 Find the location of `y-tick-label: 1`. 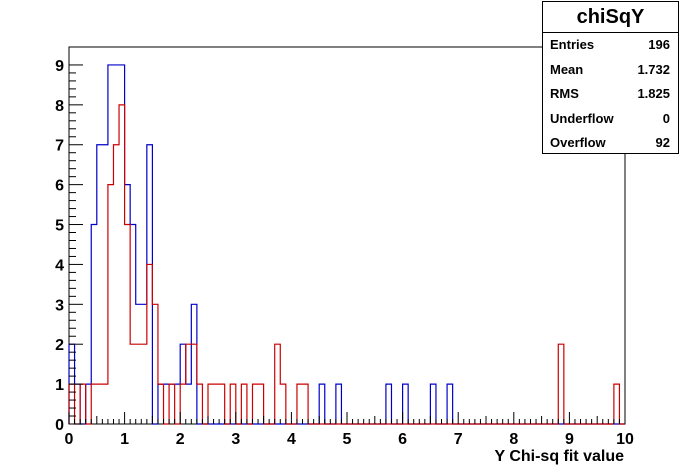

y-tick-label: 1 is located at coordinates (59, 385).